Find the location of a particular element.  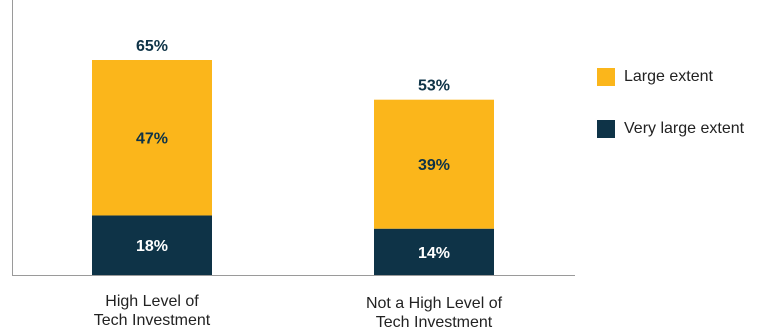

x-tick-label-line: Not a High Level of is located at coordinates (434, 303).